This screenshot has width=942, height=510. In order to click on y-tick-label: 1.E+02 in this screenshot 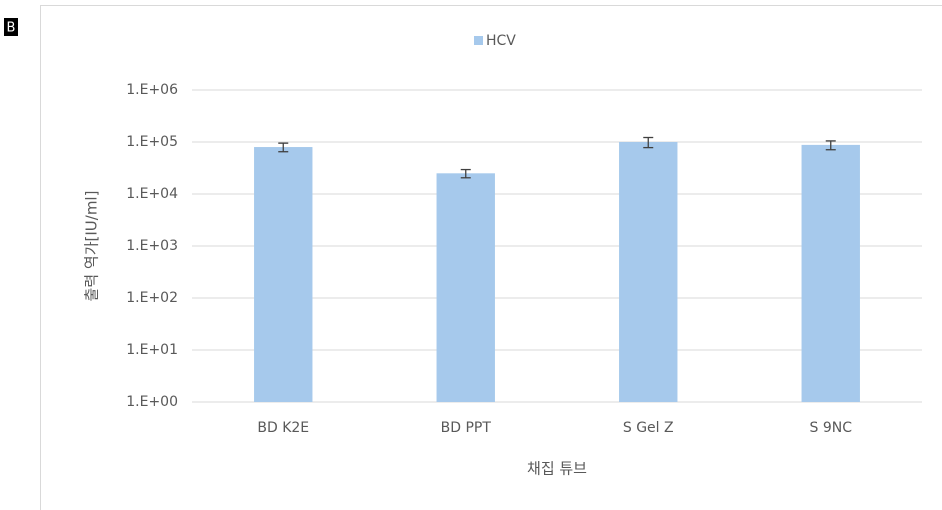, I will do `click(152, 298)`.